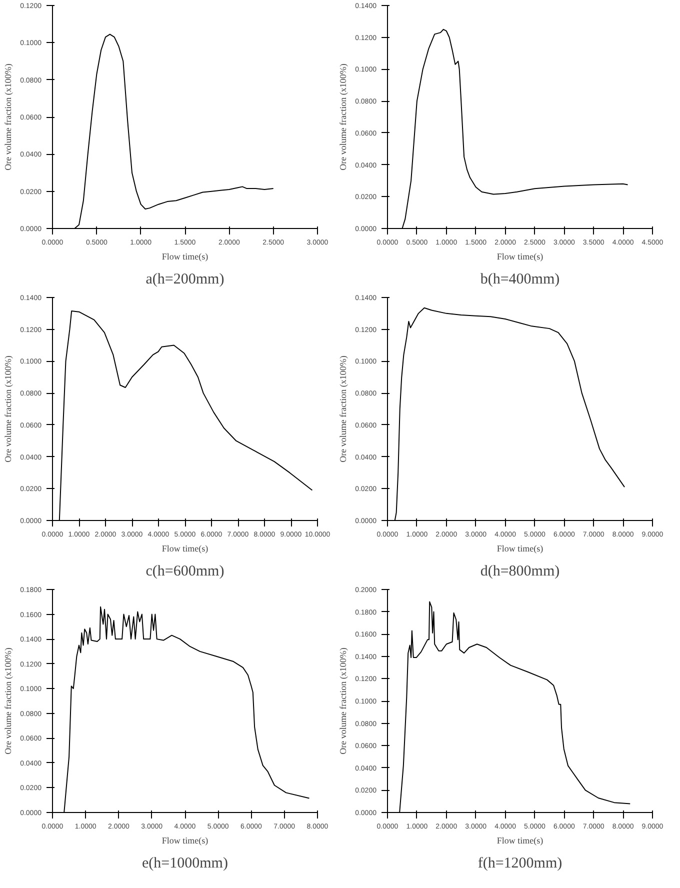 Image resolution: width=680 pixels, height=888 pixels. I want to click on text: d(h=800mm), so click(520, 572).